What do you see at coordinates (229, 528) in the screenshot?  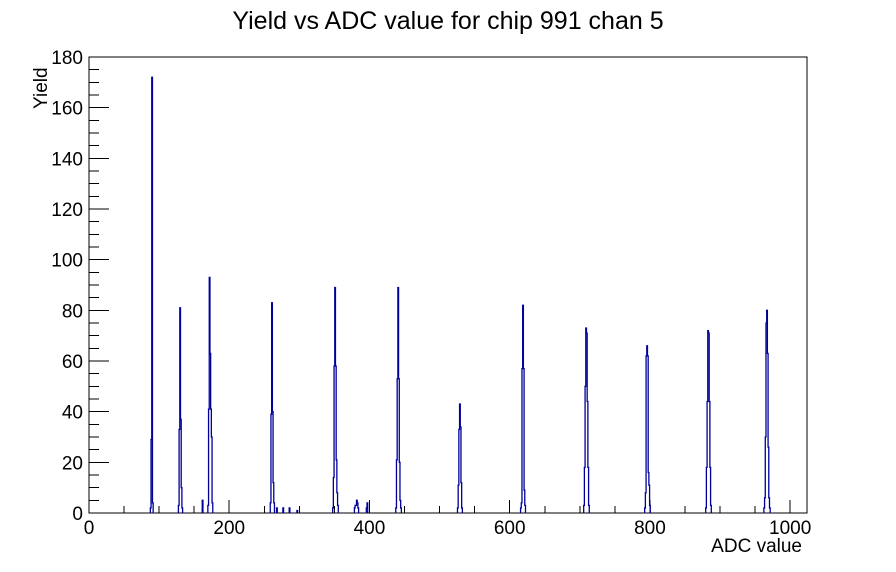 I see `x-tick-label: 200` at bounding box center [229, 528].